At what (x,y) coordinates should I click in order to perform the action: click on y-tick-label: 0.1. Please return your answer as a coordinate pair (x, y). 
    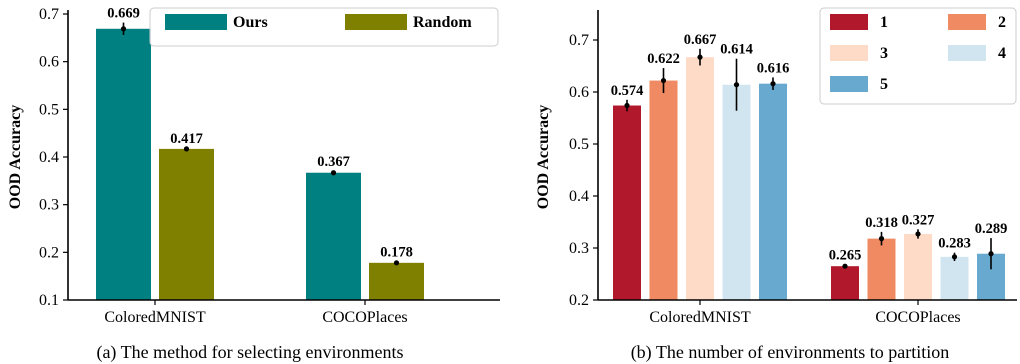
    Looking at the image, I should click on (49, 300).